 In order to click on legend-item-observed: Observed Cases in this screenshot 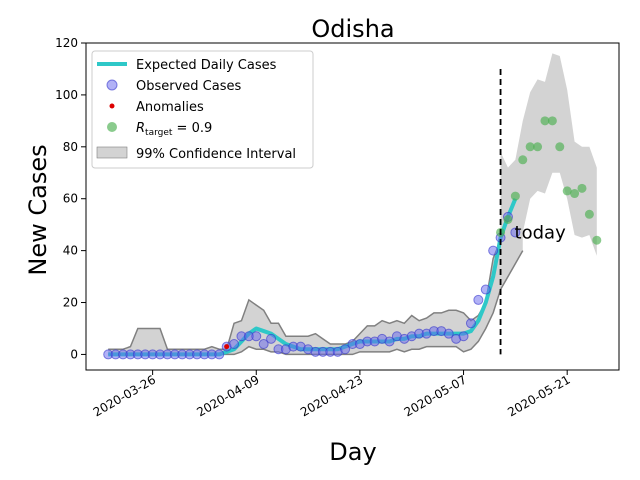, I will do `click(173, 86)`.